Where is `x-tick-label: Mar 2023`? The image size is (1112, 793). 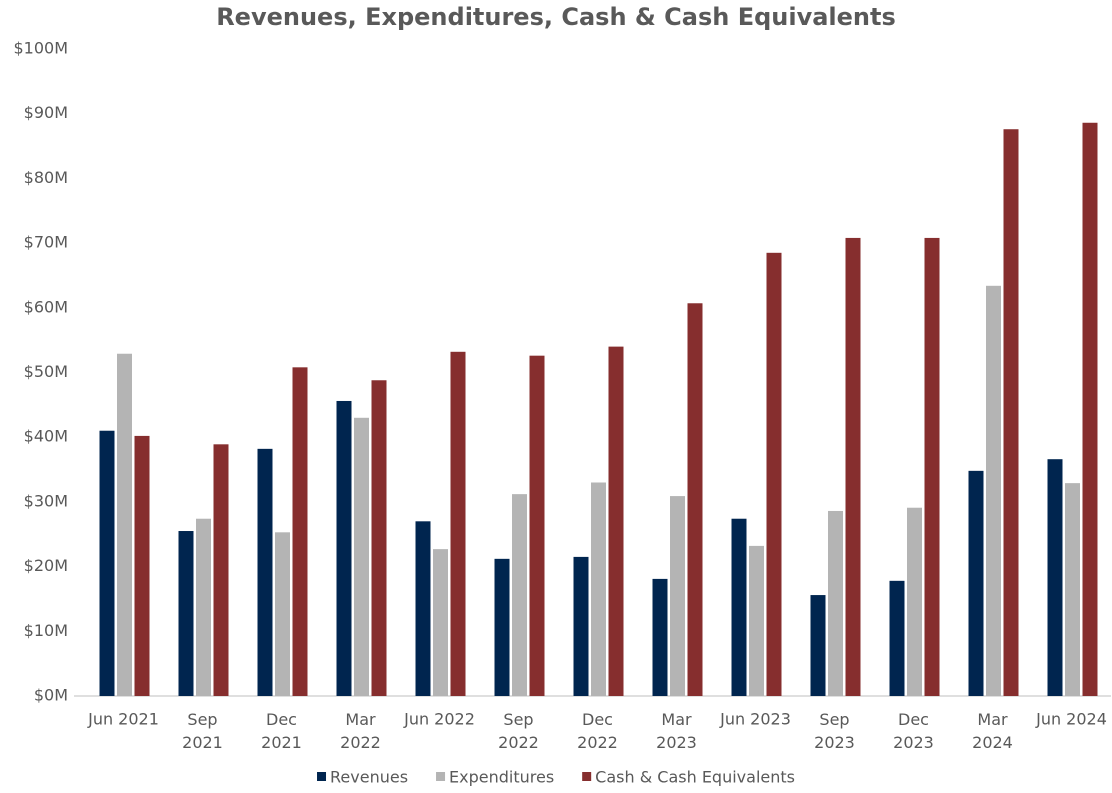
x-tick-label: Mar 2023 is located at coordinates (676, 731).